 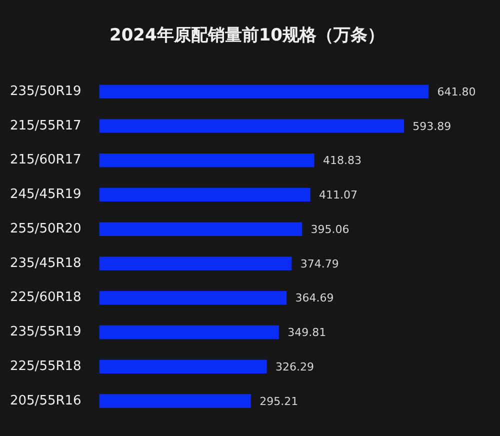 I want to click on data-label: 418.83, so click(x=342, y=161).